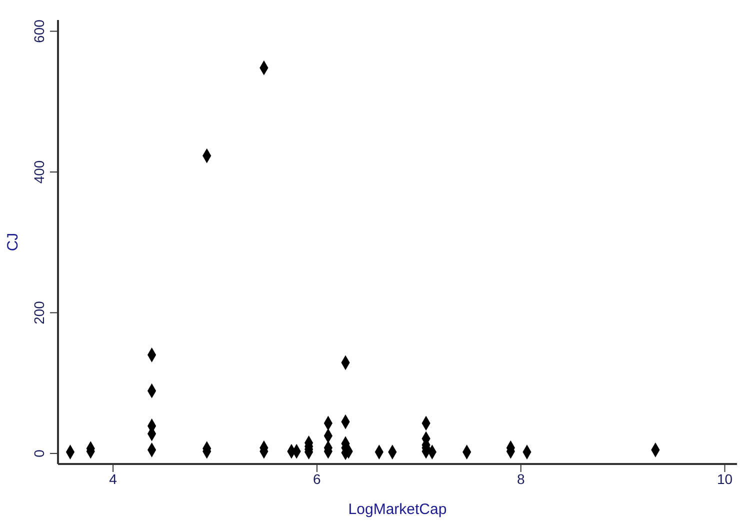  What do you see at coordinates (317, 478) in the screenshot?
I see `x-tick-label: 6` at bounding box center [317, 478].